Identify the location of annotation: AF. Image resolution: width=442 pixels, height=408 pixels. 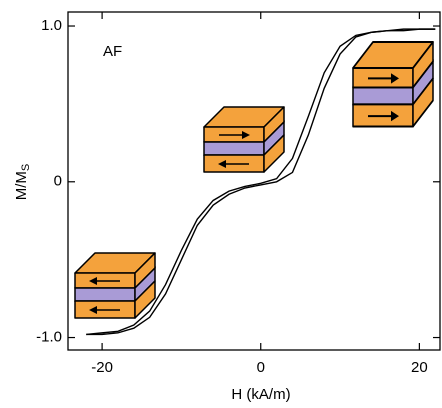
(112, 51).